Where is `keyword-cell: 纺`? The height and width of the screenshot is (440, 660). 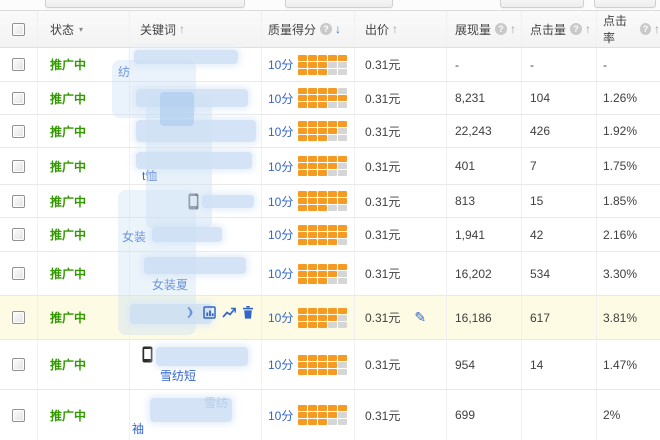 keyword-cell: 纺 is located at coordinates (190, 64).